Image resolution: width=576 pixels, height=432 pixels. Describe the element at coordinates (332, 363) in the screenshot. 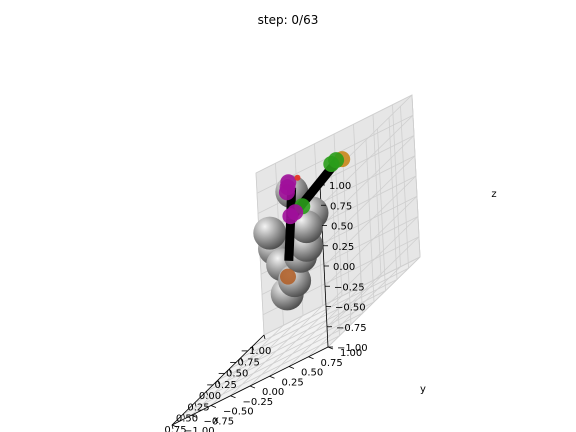

I see `y-tick-label: 0.75` at that location.